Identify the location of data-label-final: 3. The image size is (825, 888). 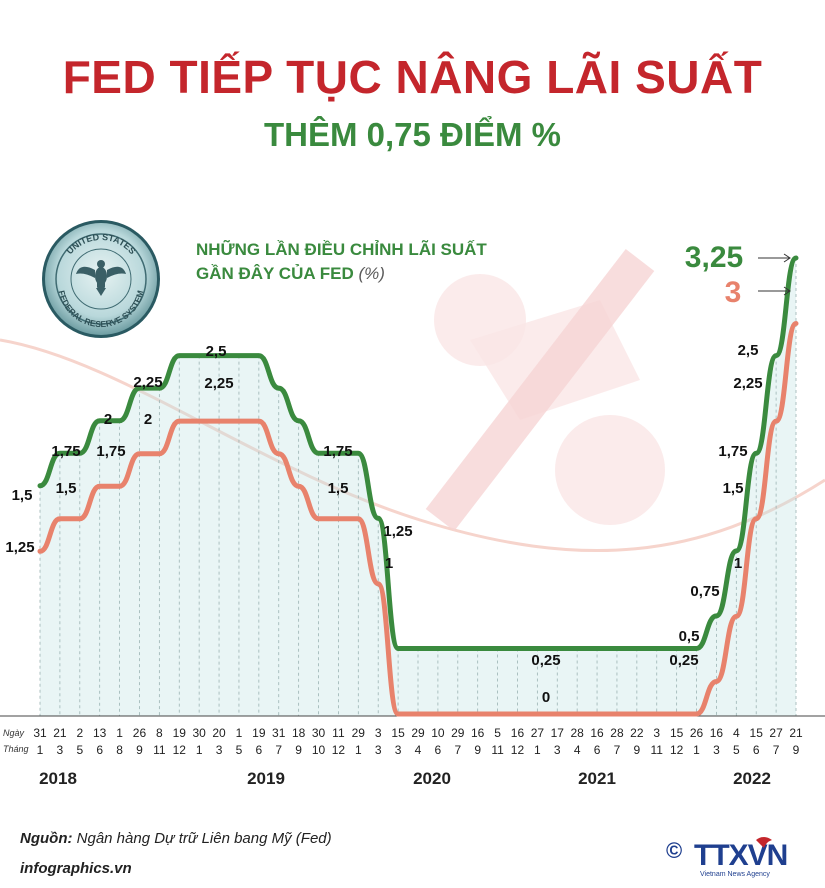
(733, 292).